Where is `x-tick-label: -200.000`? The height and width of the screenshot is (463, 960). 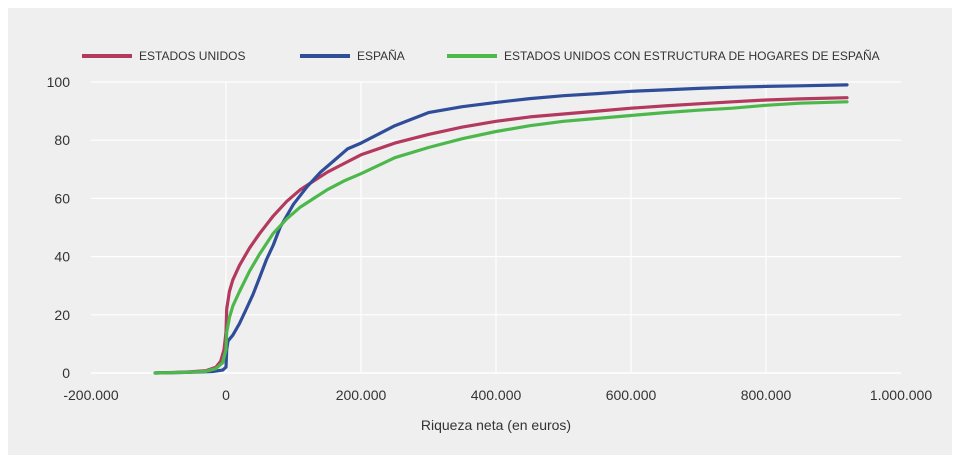
x-tick-label: -200.000 is located at coordinates (90, 395).